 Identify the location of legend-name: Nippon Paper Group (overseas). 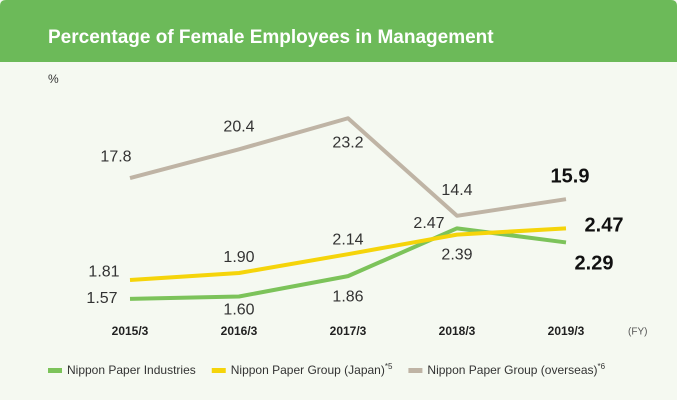
(512, 370).